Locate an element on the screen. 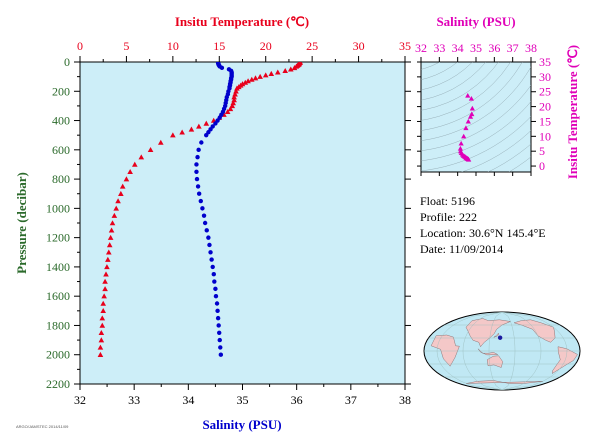 This screenshot has height=448, width=601. ts-salinity-tick-label: 35 is located at coordinates (476, 48).